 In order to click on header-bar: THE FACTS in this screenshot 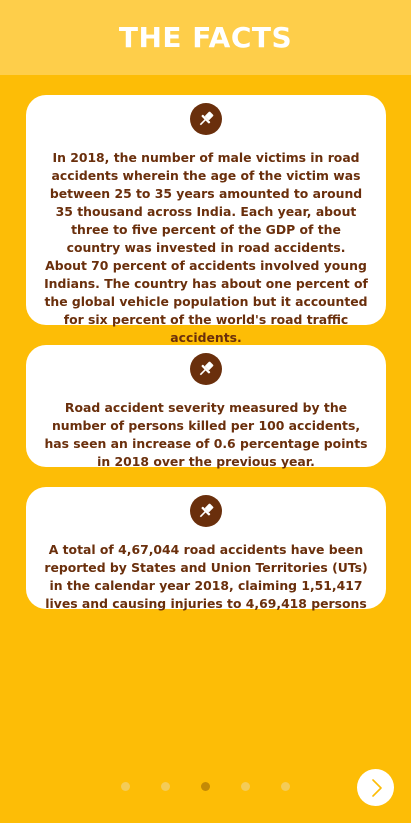, I will do `click(205, 37)`.